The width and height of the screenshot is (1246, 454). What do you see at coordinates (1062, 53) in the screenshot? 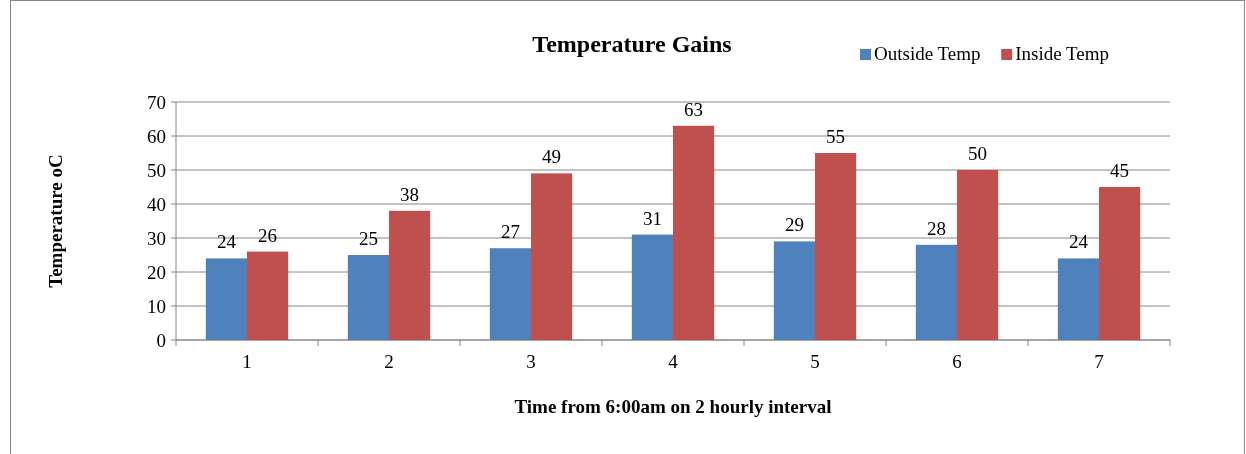
I see `legend-label: Inside Temp` at bounding box center [1062, 53].